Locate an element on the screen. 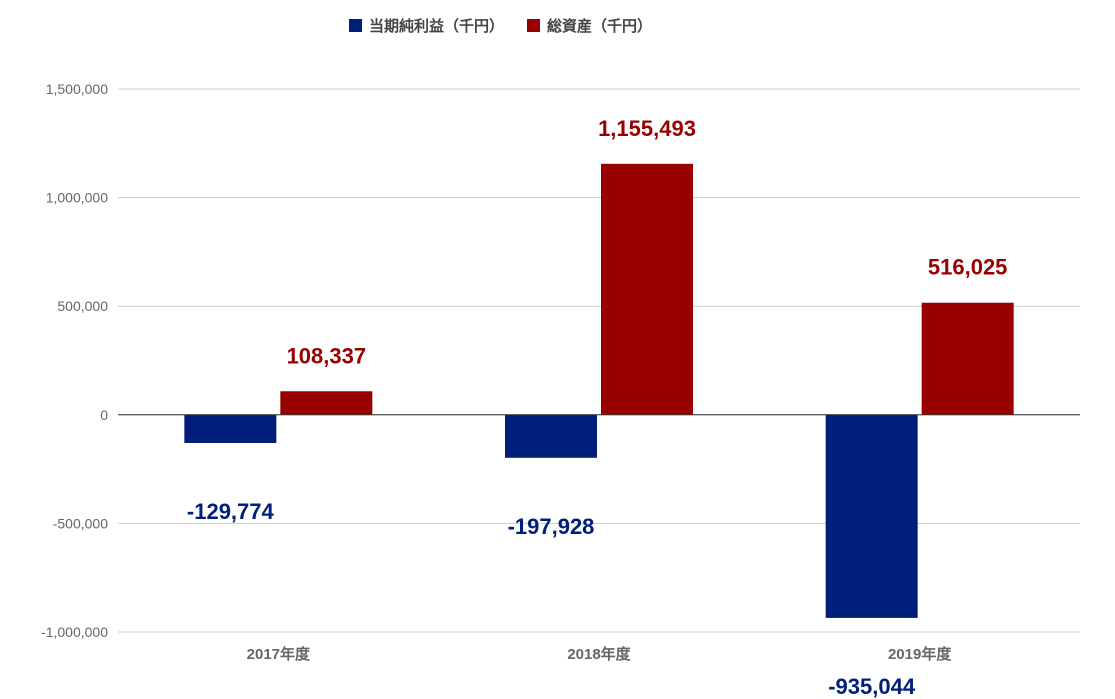 Image resolution: width=1115 pixels, height=699 pixels. legend-swatch-net-income is located at coordinates (355, 25).